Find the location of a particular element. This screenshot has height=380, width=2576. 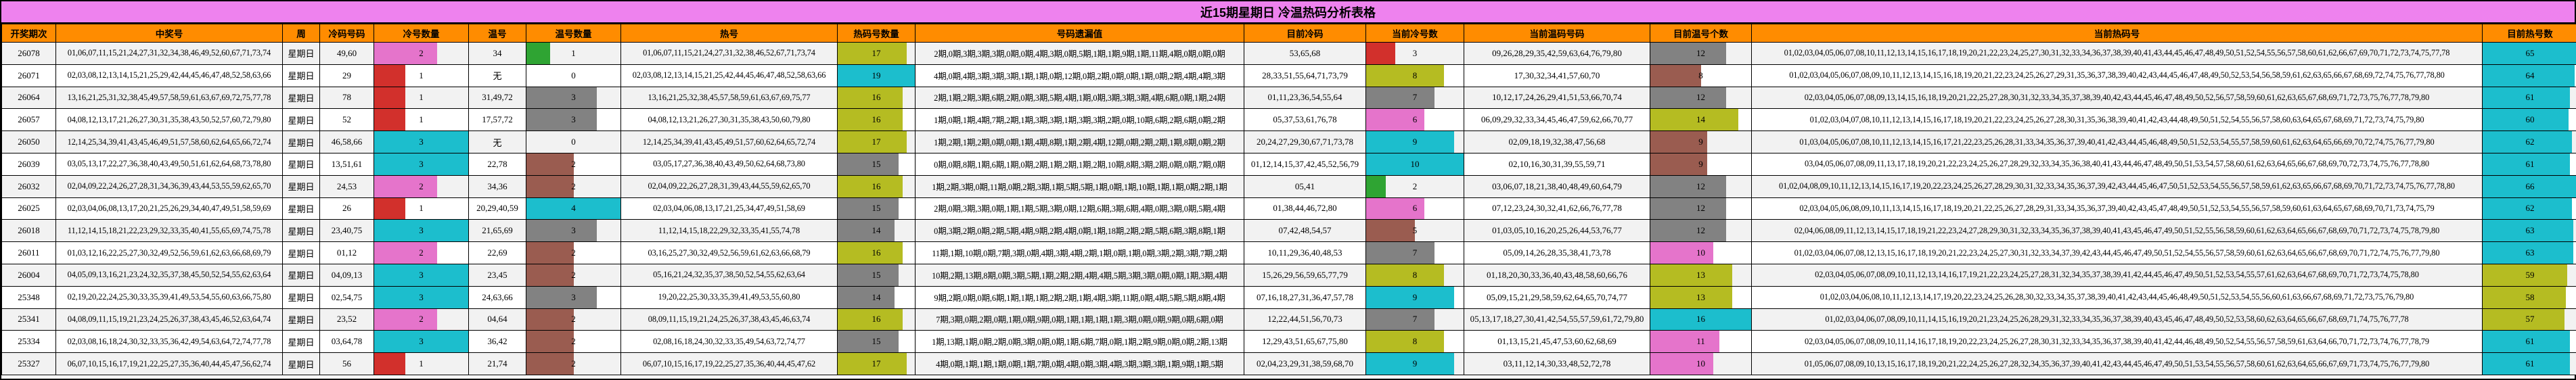

cold-count-value: 2 is located at coordinates (422, 52).